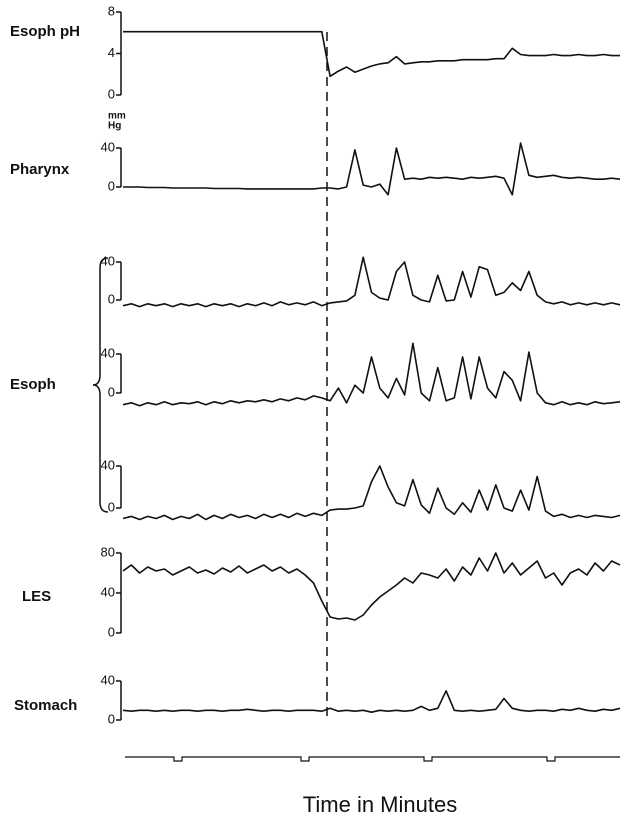  What do you see at coordinates (108, 551) in the screenshot?
I see `y-tick-label: 80` at bounding box center [108, 551].